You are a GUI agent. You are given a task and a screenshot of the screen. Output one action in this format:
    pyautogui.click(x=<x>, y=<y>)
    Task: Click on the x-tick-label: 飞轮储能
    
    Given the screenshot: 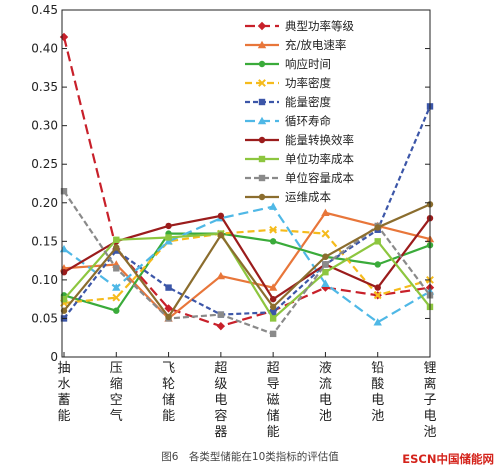 What is the action you would take?
    pyautogui.click(x=168, y=392)
    